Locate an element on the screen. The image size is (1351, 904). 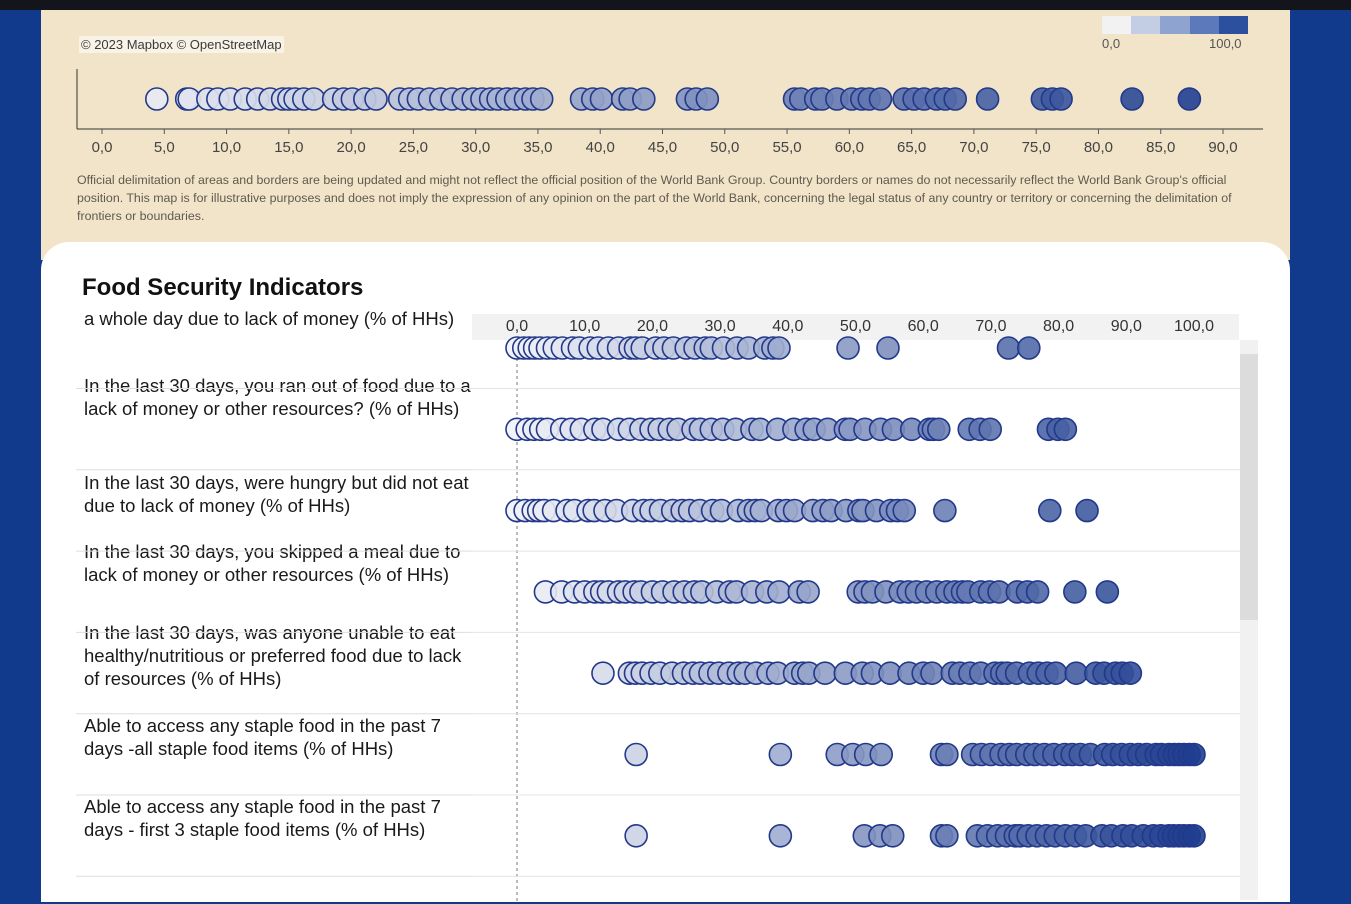
window-top-bar is located at coordinates (675, 5).